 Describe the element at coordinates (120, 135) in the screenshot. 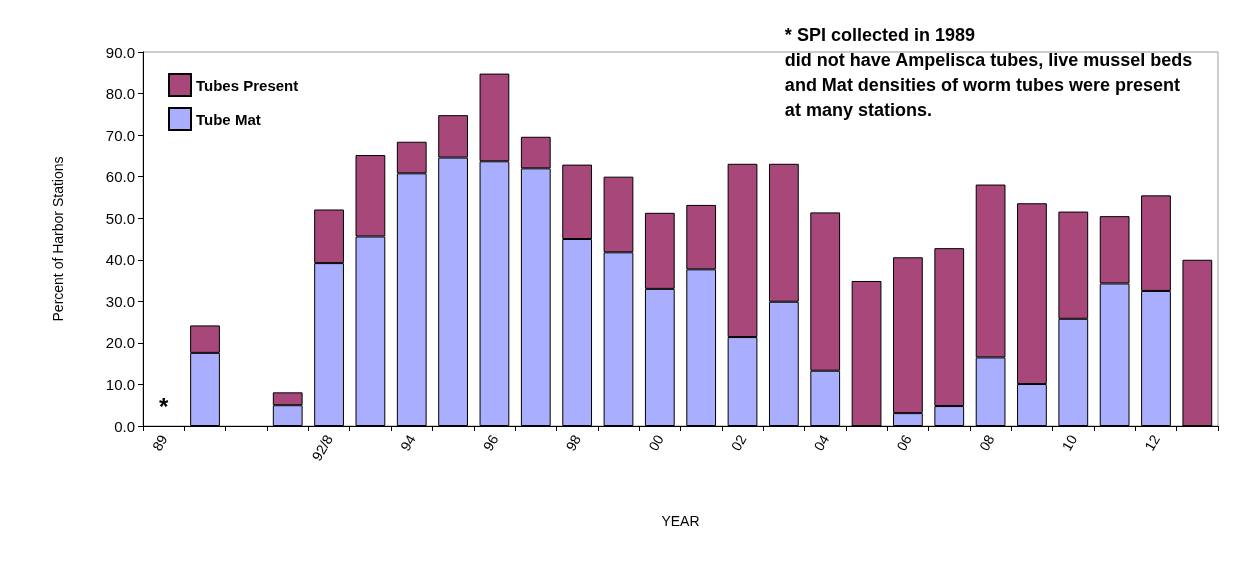

I see `y-tick-label: 70.0` at that location.